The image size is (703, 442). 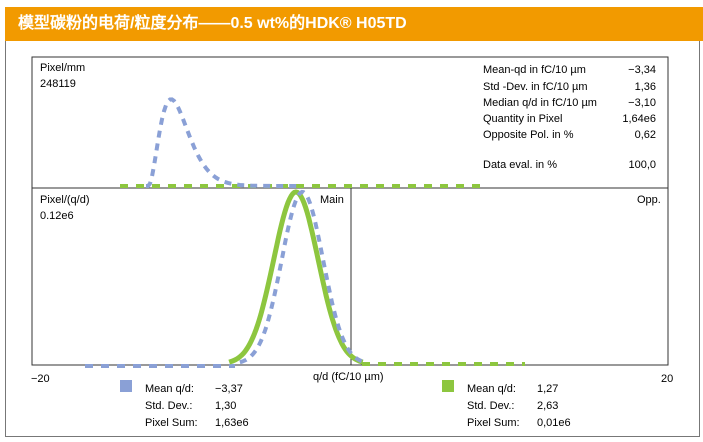 I want to click on main-label: Main, so click(x=332, y=200).